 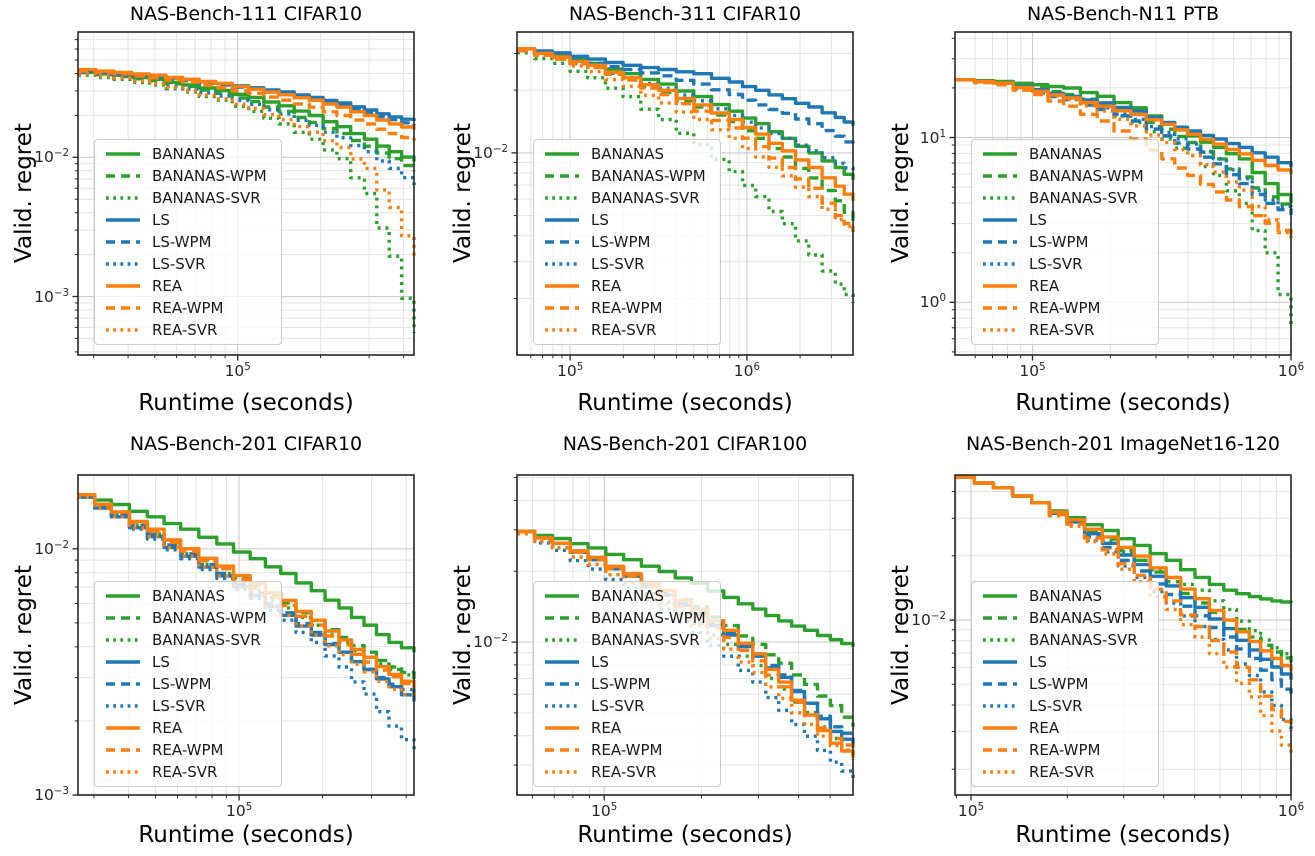 I want to click on legend-entry-label: LS, so click(x=1038, y=219).